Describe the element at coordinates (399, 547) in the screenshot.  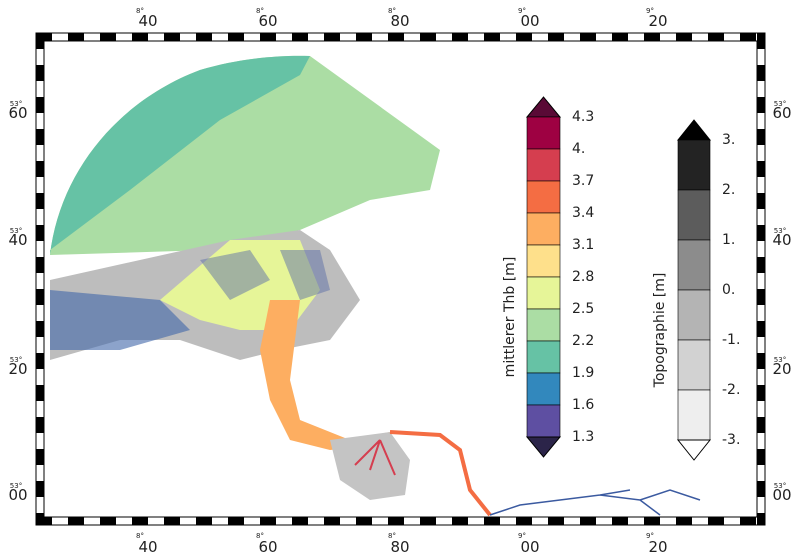
I see `x-label-bottom: 80` at that location.